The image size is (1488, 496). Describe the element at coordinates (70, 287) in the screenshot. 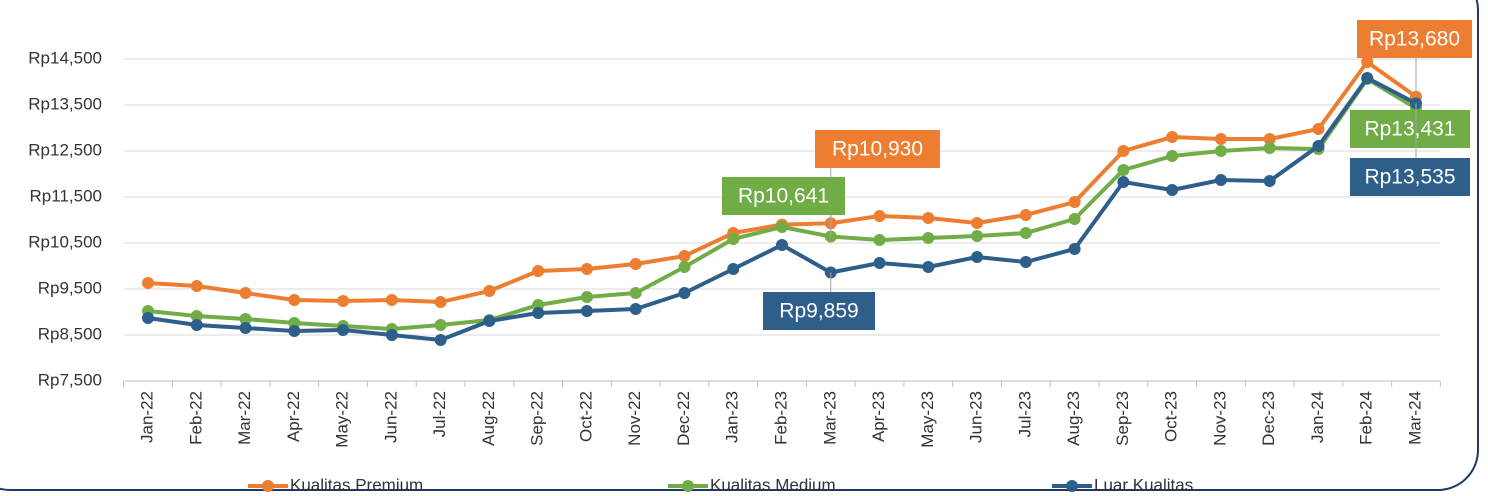

I see `y-tick-label: Rp9,500` at that location.